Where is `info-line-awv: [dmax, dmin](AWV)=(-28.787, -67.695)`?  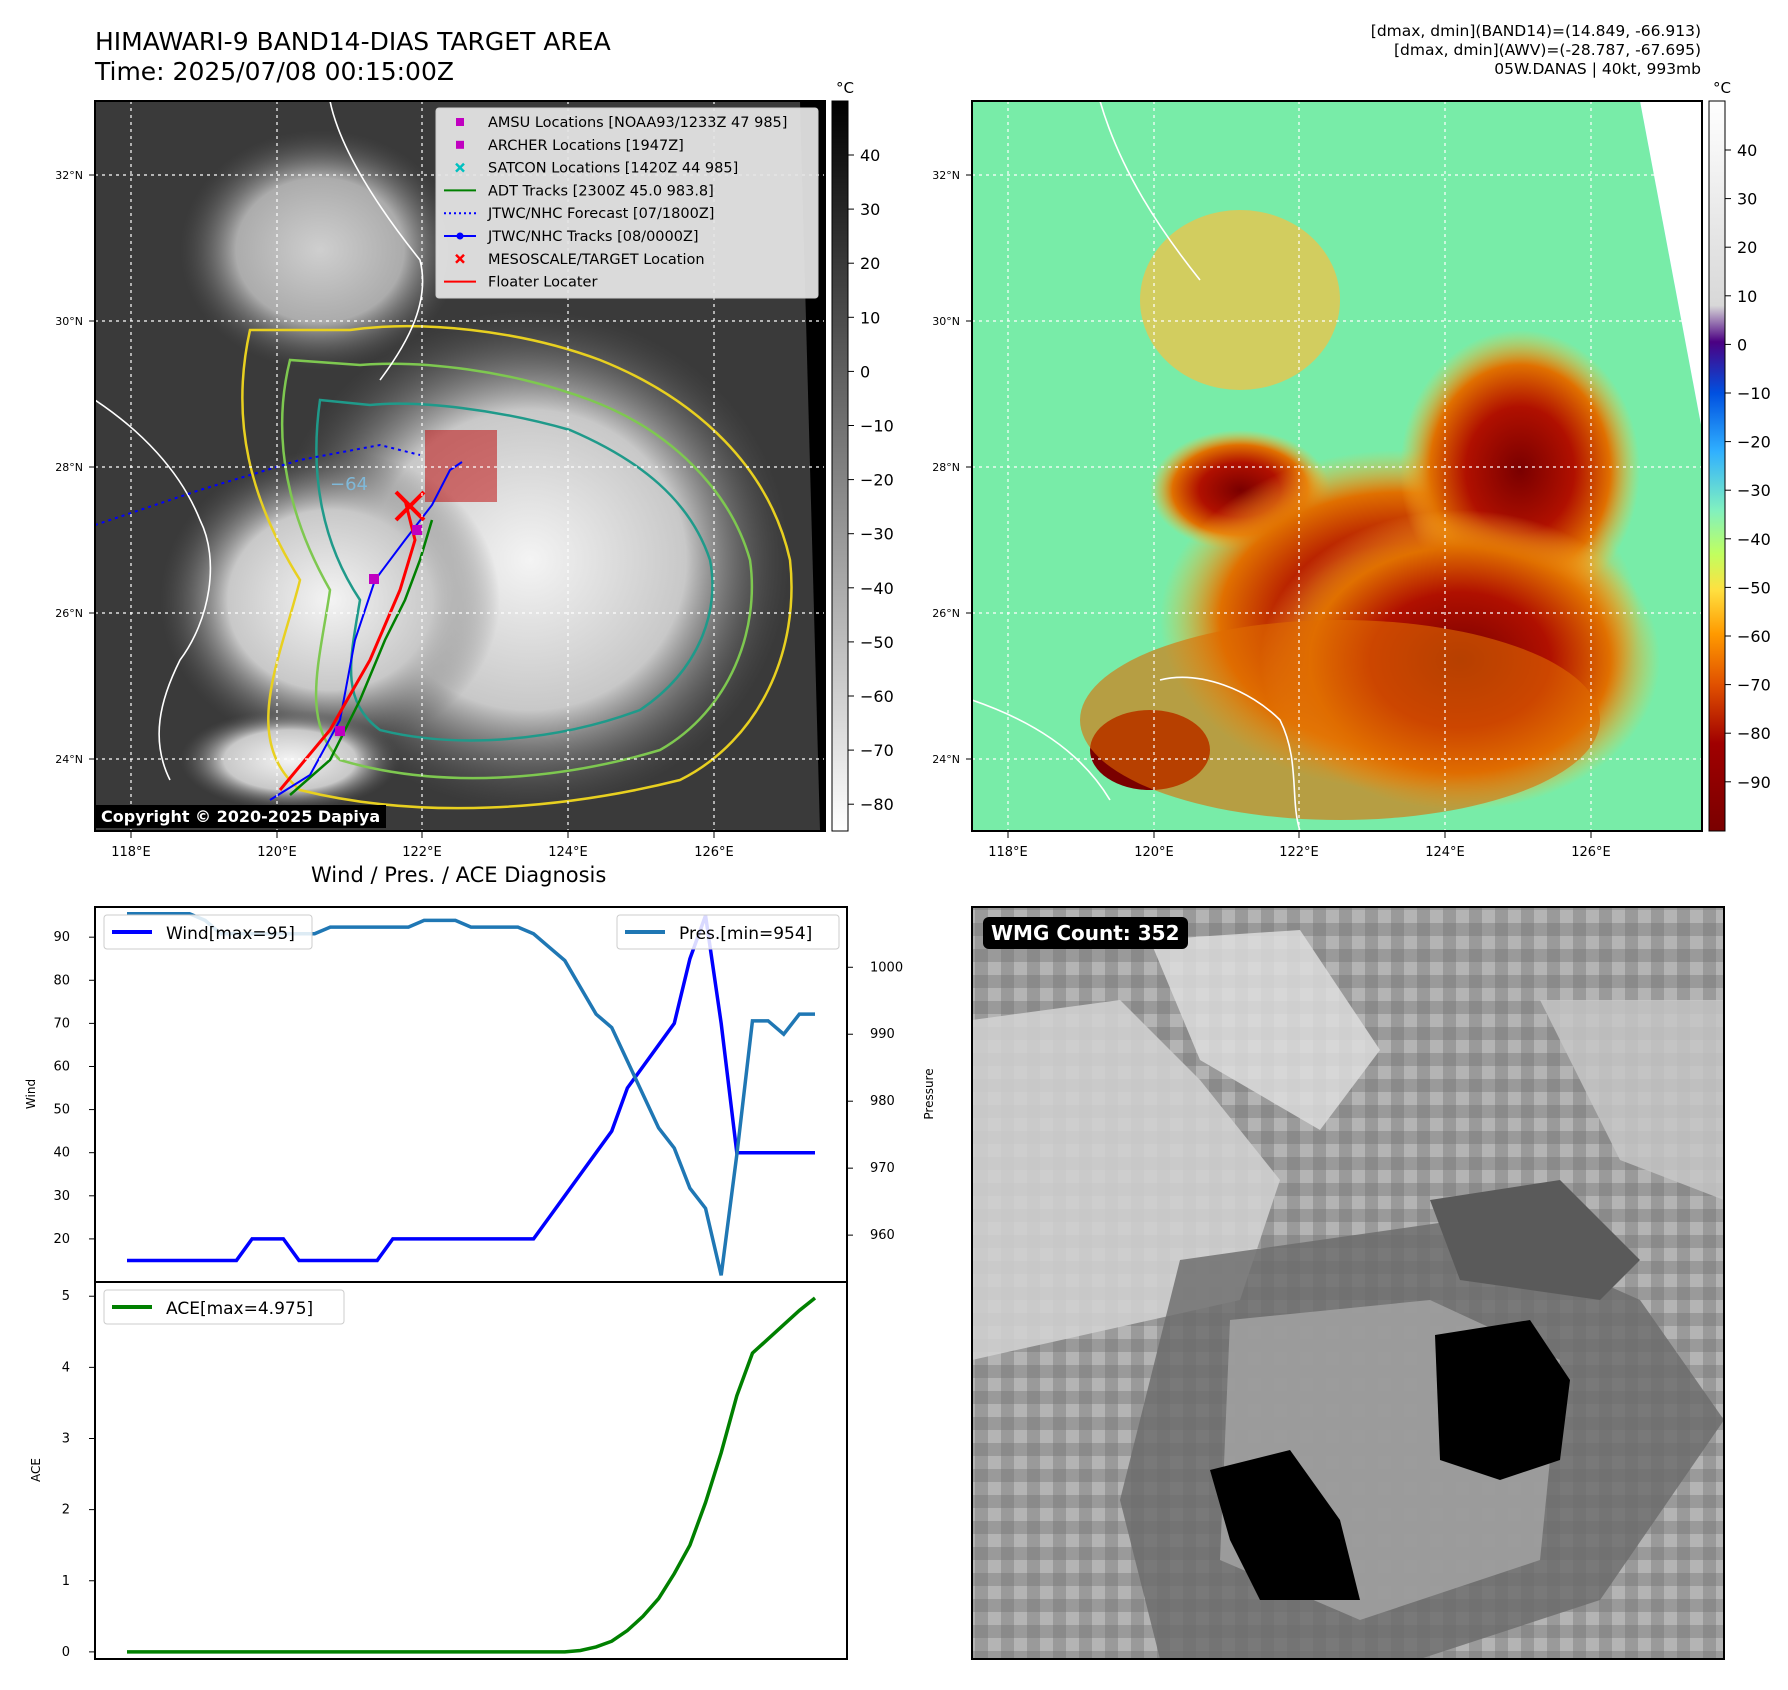
info-line-awv: [dmax, dmin](AWV)=(-28.787, -67.695) is located at coordinates (1547, 50).